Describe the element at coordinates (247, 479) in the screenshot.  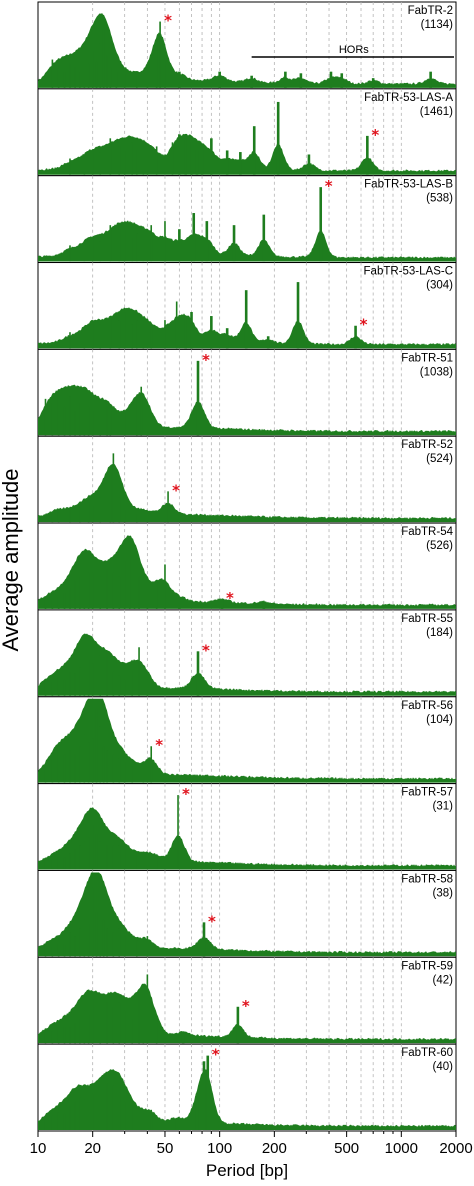
I see `panel-fabtr-52: * FabTR-52 (524)` at that location.